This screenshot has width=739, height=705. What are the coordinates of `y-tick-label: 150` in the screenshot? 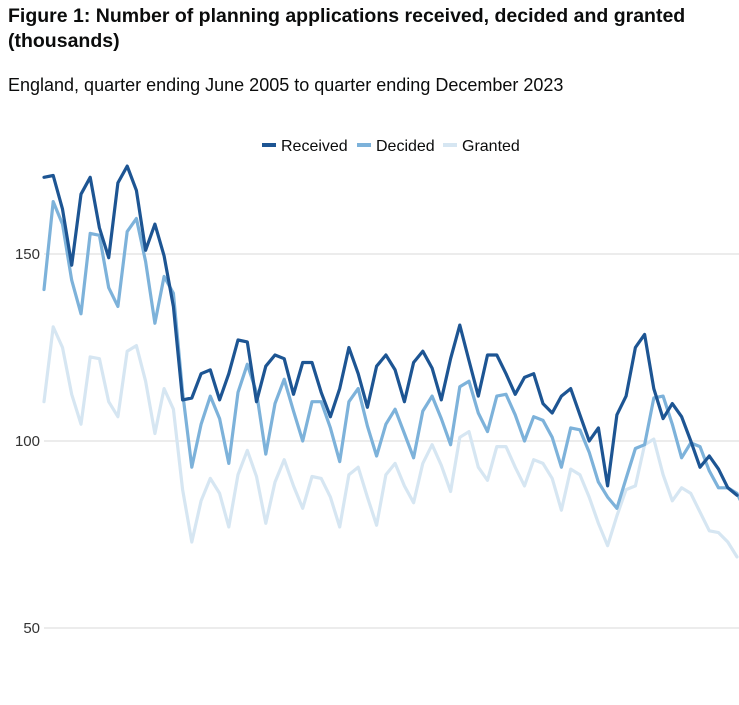 It's located at (27, 254).